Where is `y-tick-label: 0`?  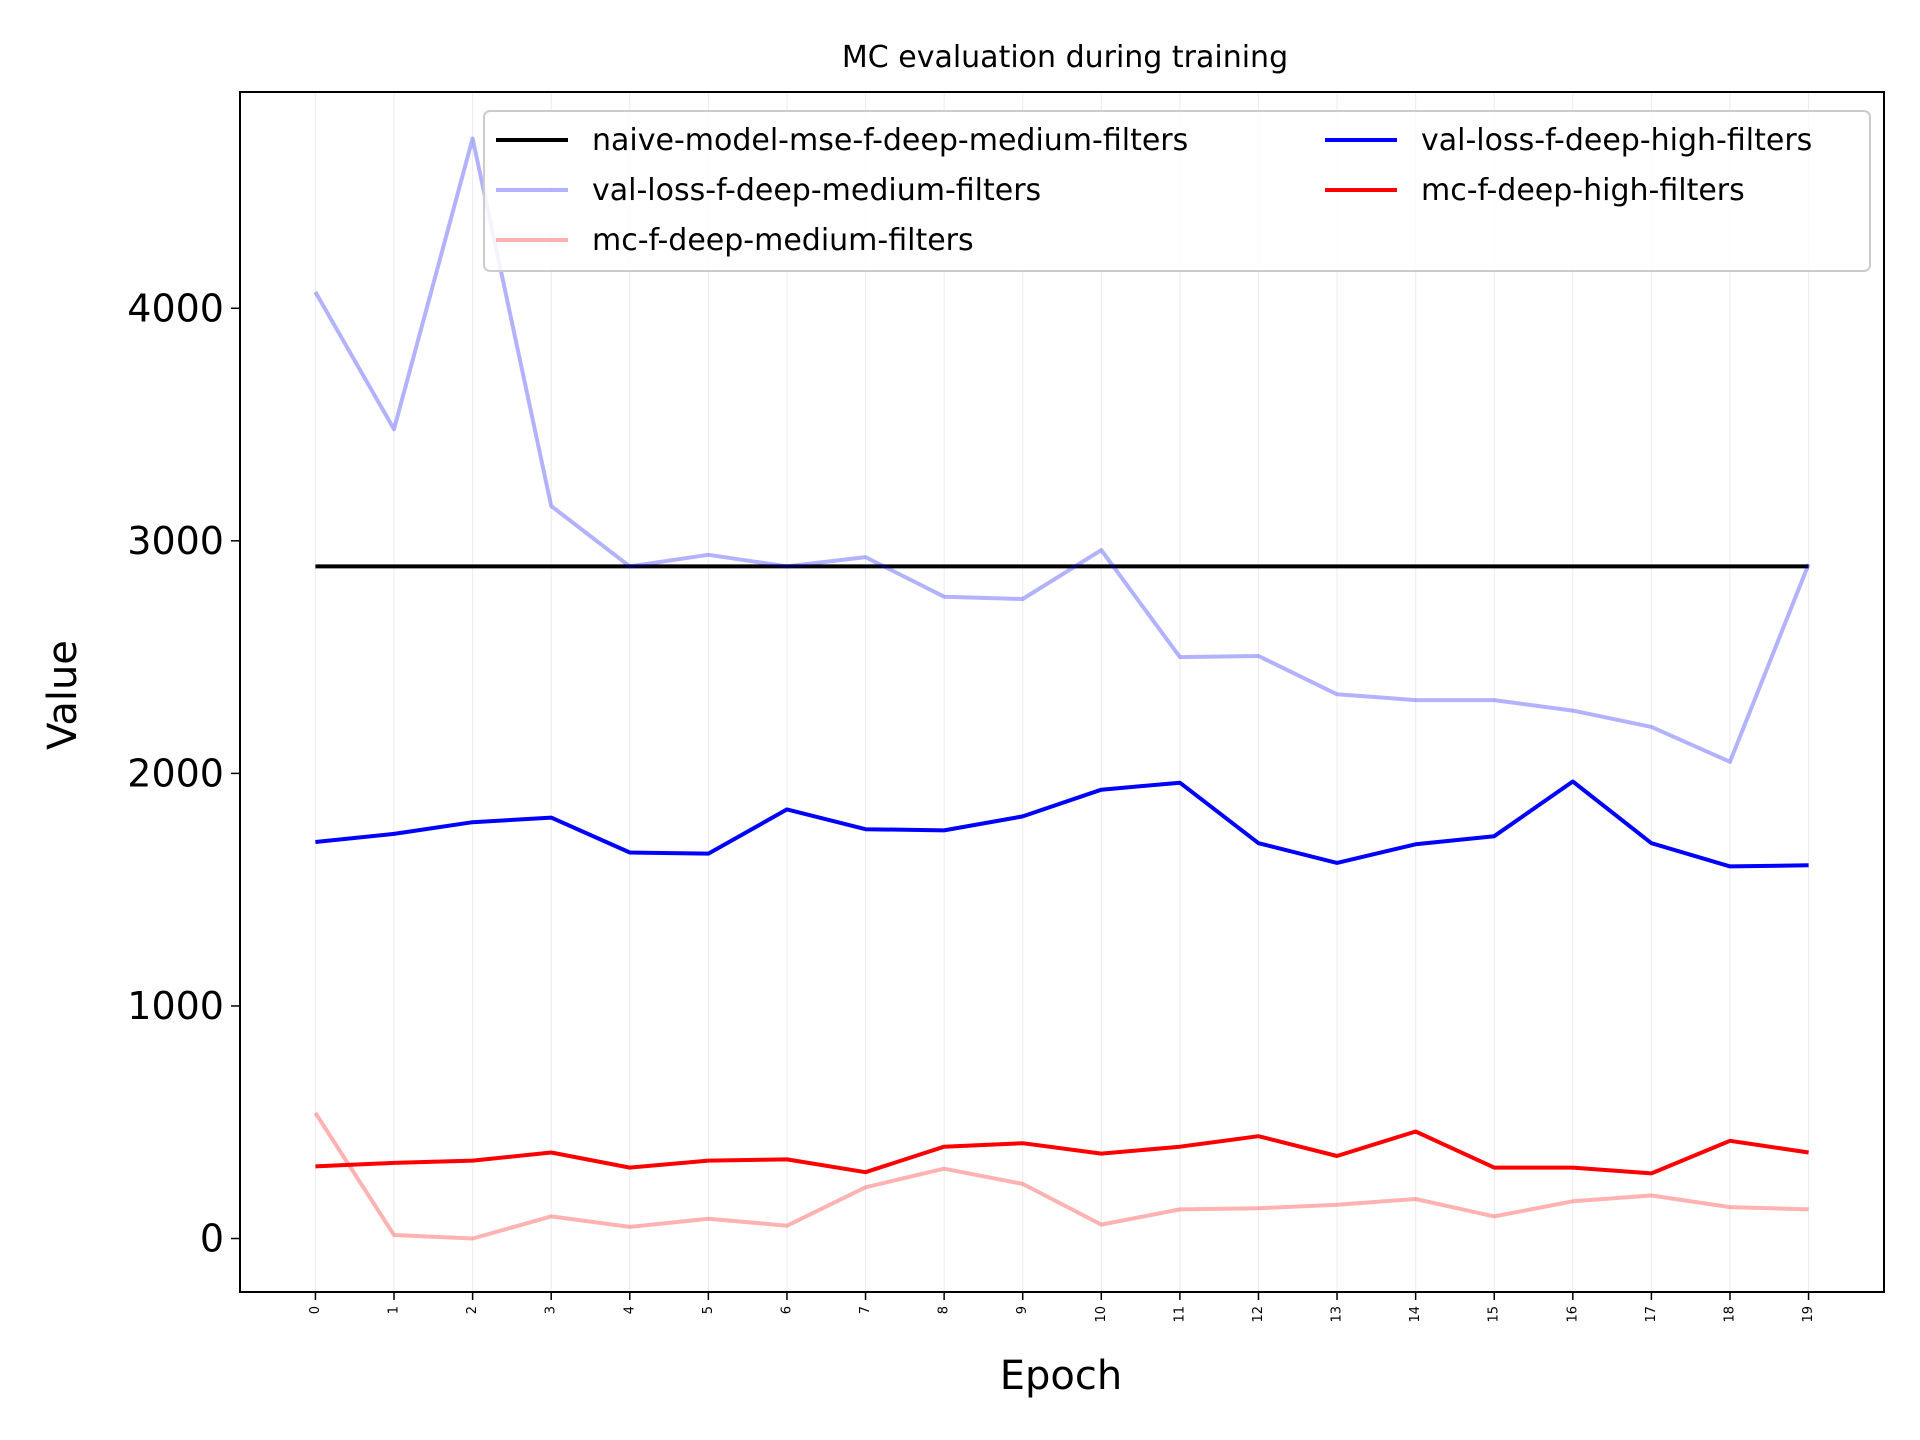 y-tick-label: 0 is located at coordinates (212, 1239).